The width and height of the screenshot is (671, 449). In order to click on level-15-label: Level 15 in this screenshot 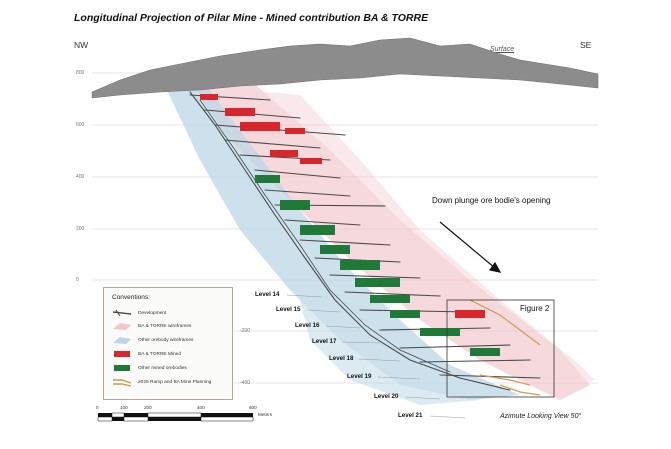, I will do `click(288, 309)`.